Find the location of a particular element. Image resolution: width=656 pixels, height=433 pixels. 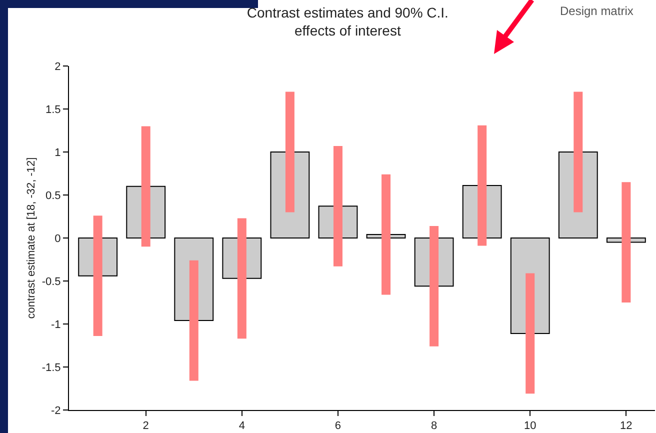

text: Design matrix is located at coordinates (597, 11).